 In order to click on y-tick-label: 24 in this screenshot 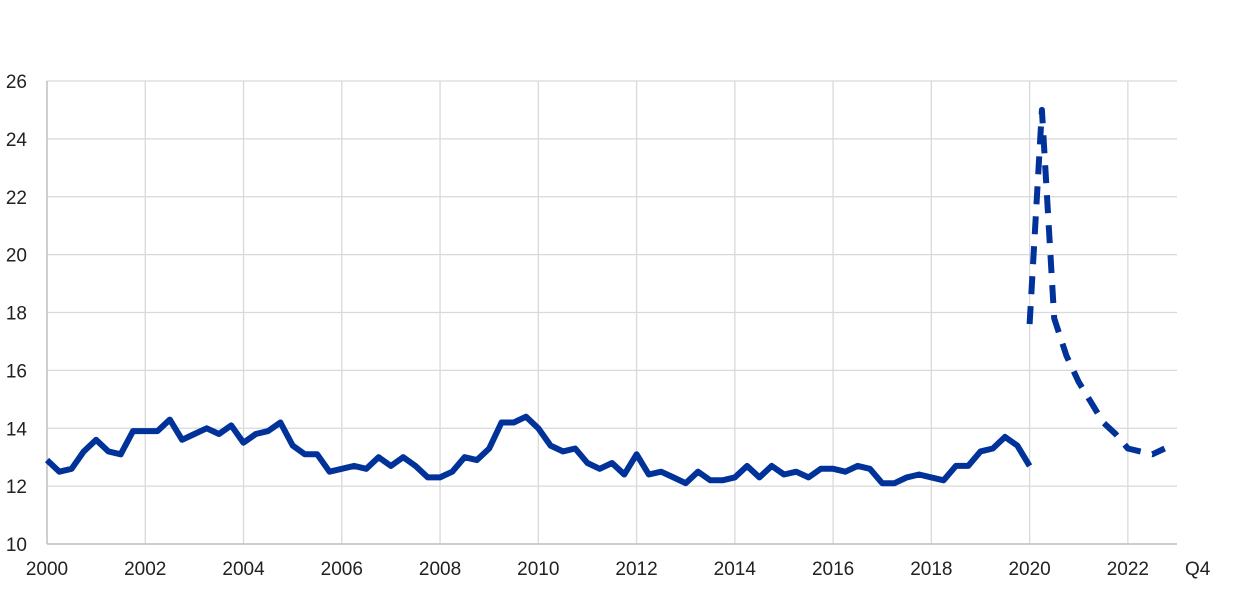, I will do `click(17, 140)`.